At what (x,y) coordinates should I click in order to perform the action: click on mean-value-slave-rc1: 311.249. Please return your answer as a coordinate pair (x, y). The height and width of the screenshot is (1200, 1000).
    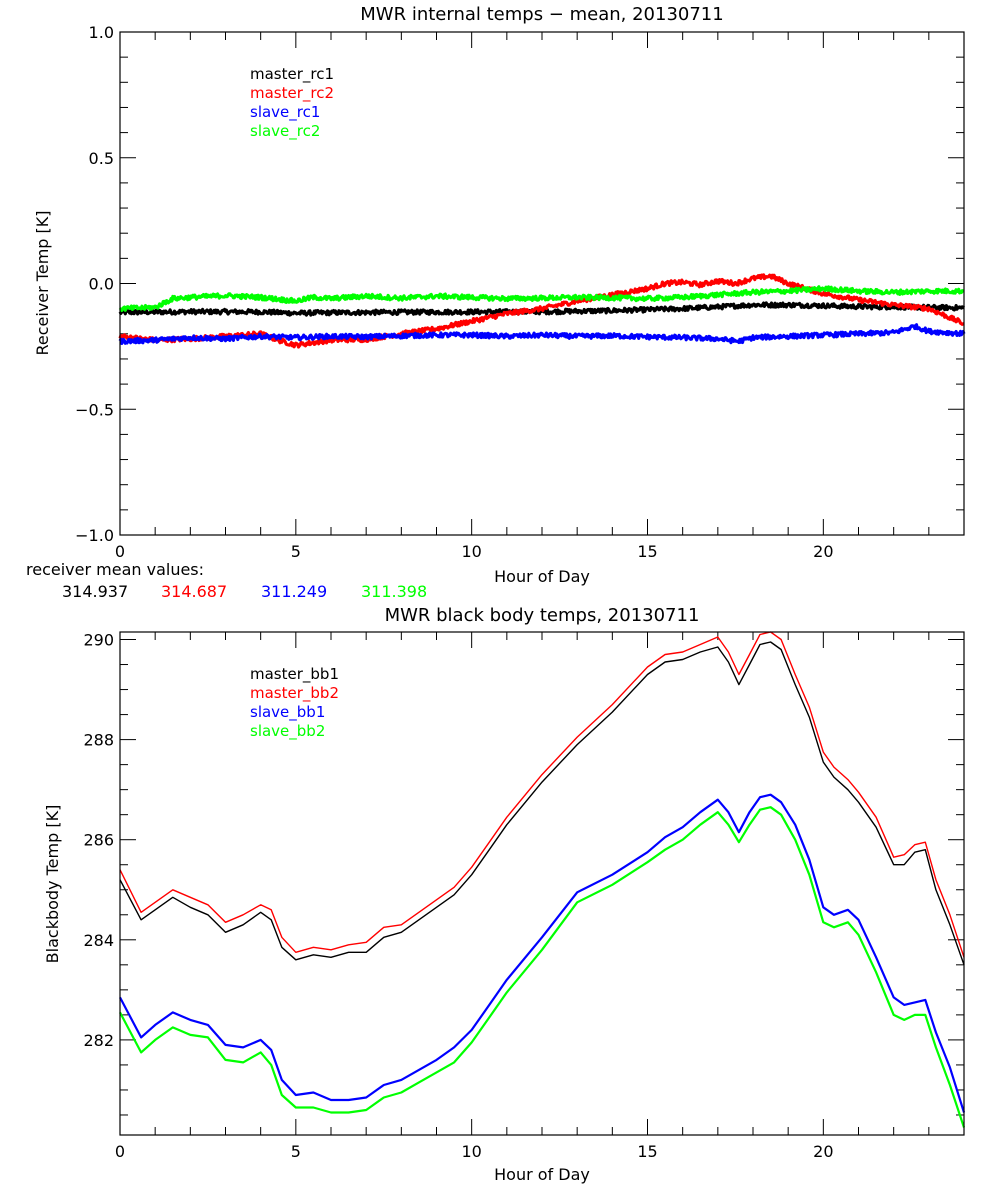
    Looking at the image, I should click on (294, 591).